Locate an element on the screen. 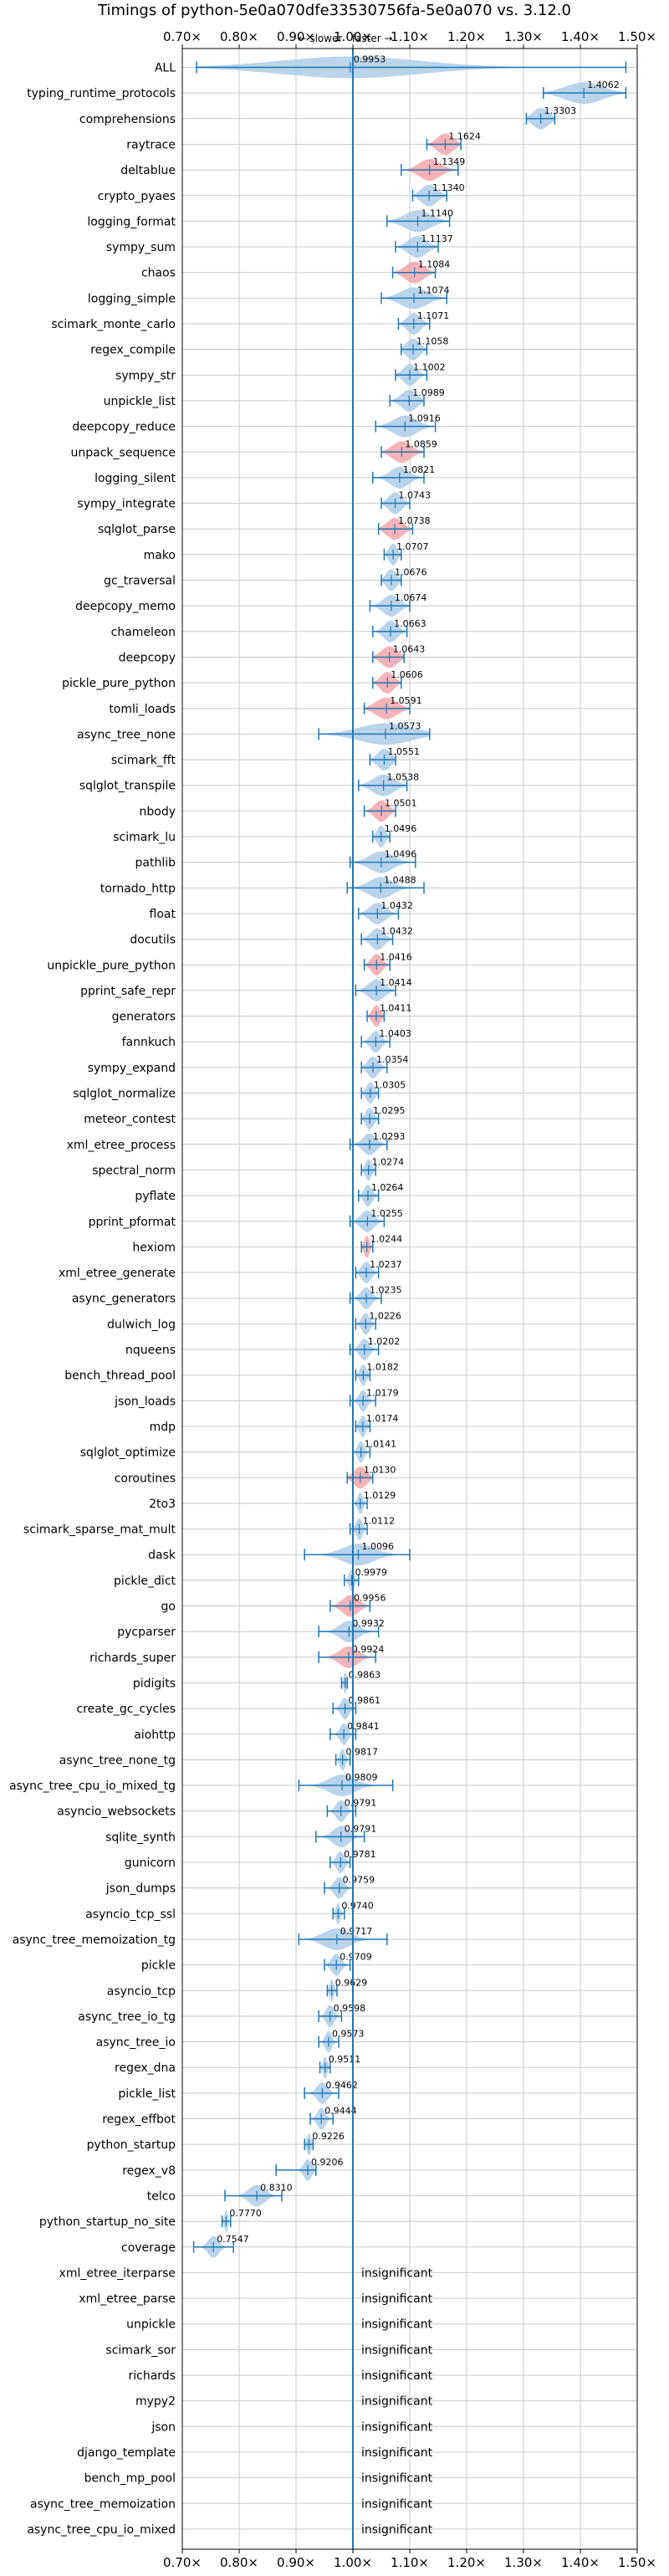 The height and width of the screenshot is (2576, 669). data-label: 0.9809 is located at coordinates (362, 1777).